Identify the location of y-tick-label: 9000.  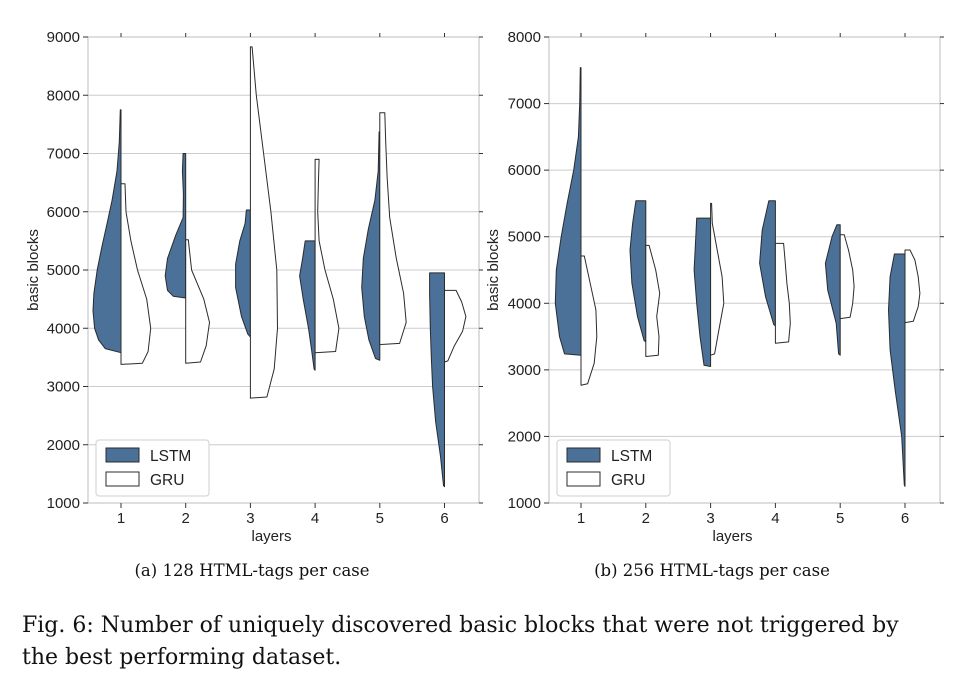
(63, 37).